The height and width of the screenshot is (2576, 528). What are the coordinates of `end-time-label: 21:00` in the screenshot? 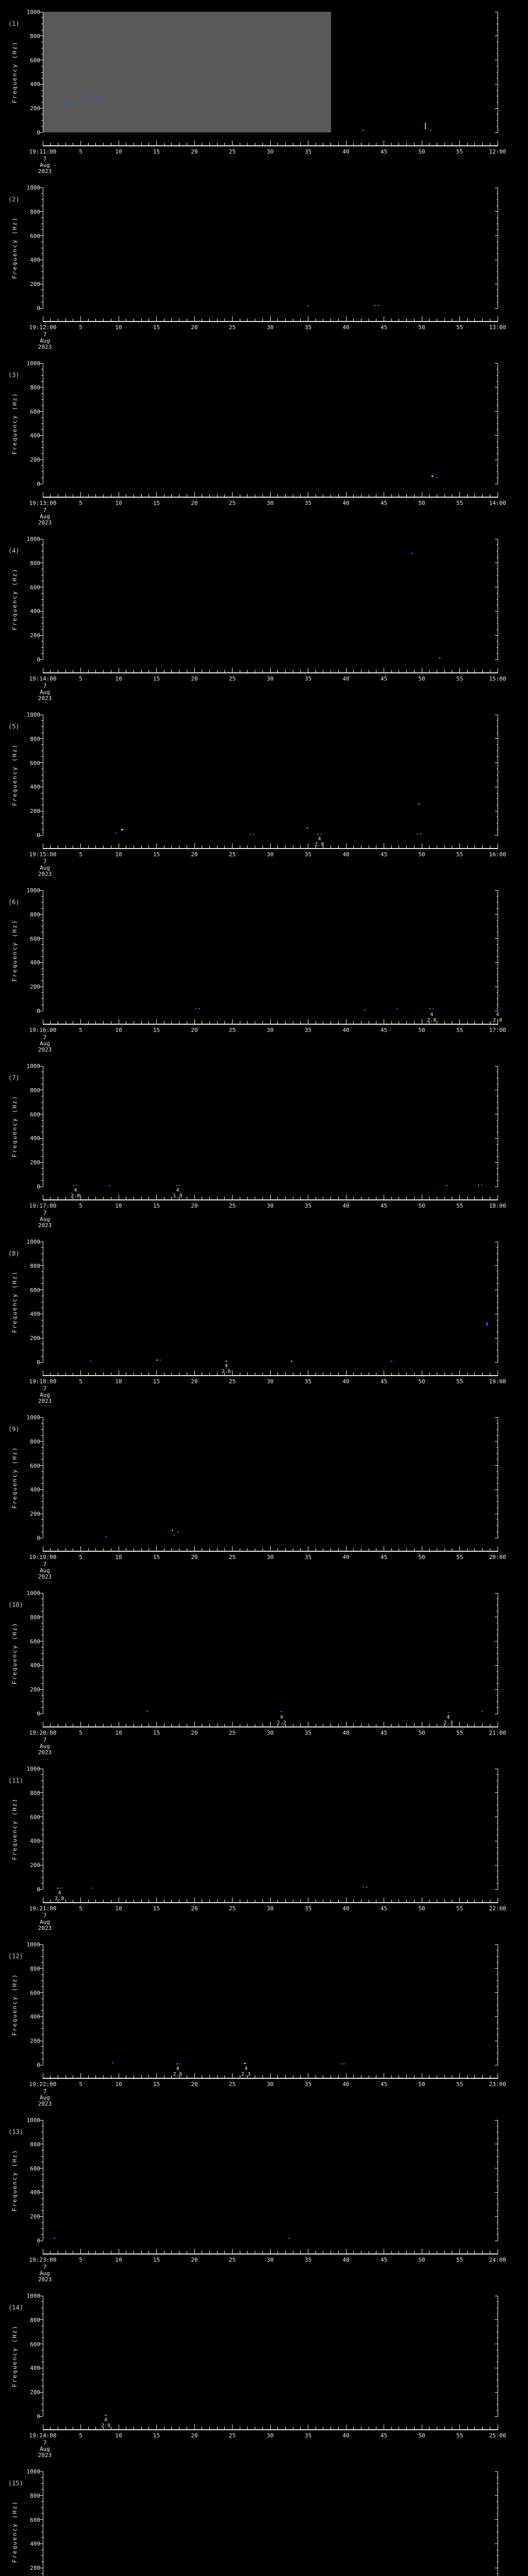 It's located at (497, 1733).